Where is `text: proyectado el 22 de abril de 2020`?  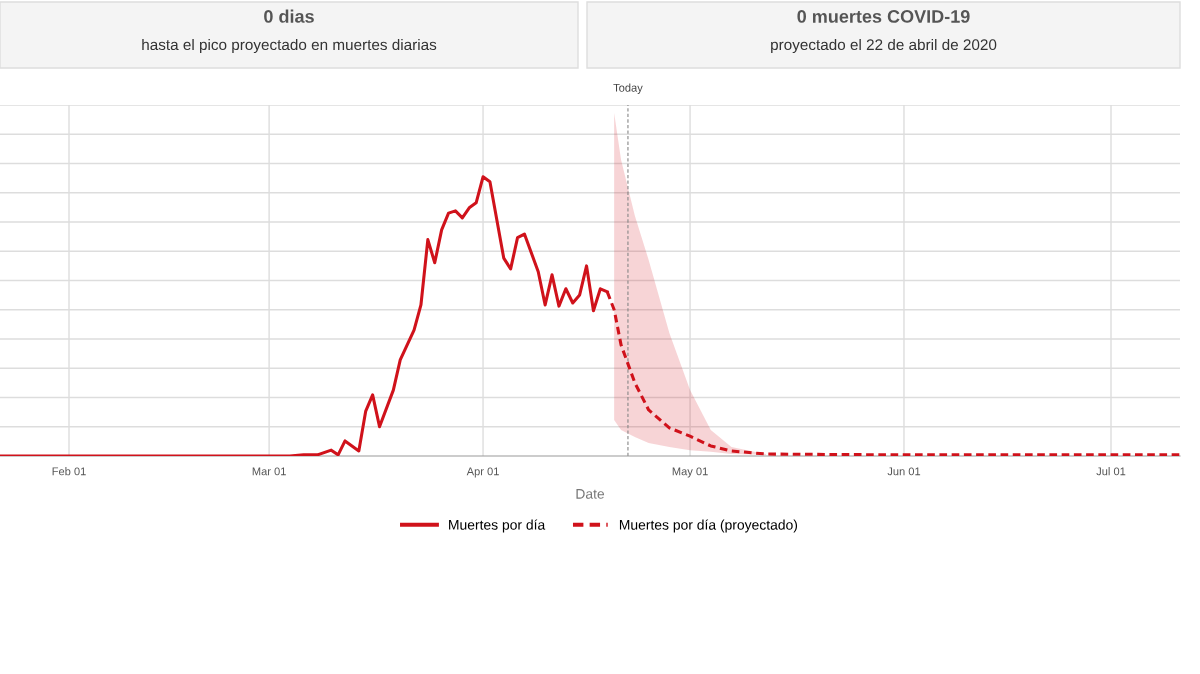
text: proyectado el 22 de abril de 2020 is located at coordinates (884, 46).